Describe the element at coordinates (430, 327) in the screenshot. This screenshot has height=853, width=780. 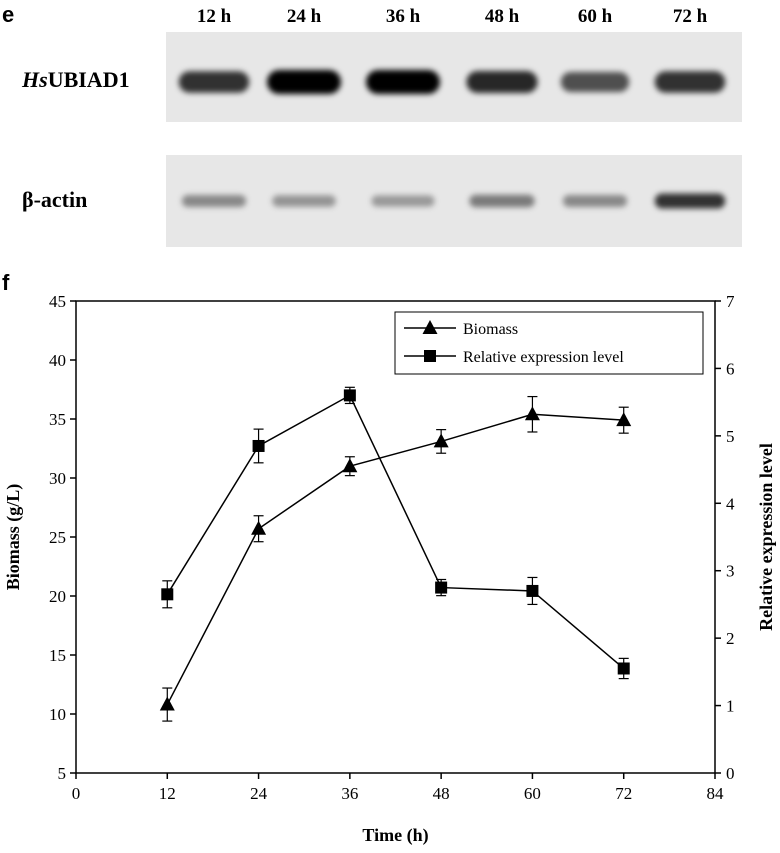
I see `legend-marker-triangle` at that location.